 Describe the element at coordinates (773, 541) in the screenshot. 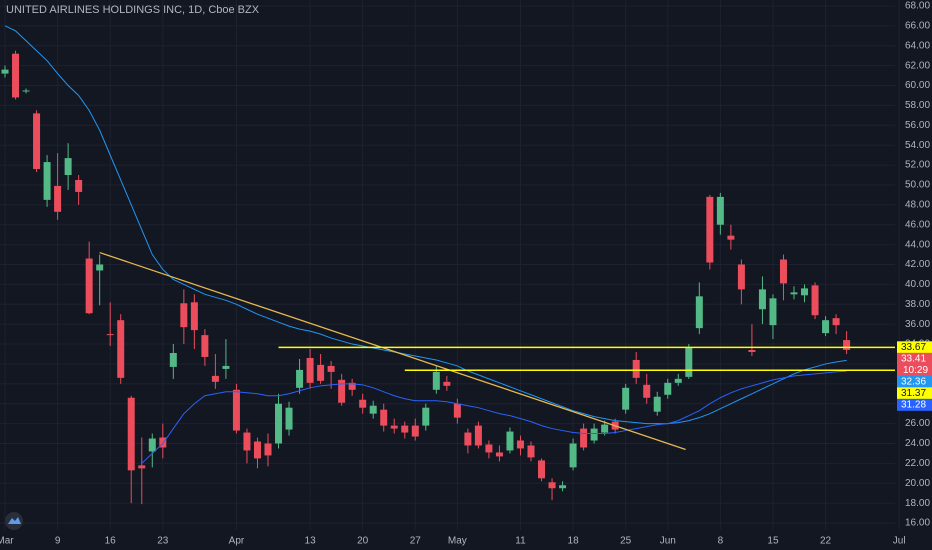

I see `x-tick-label: 15` at that location.